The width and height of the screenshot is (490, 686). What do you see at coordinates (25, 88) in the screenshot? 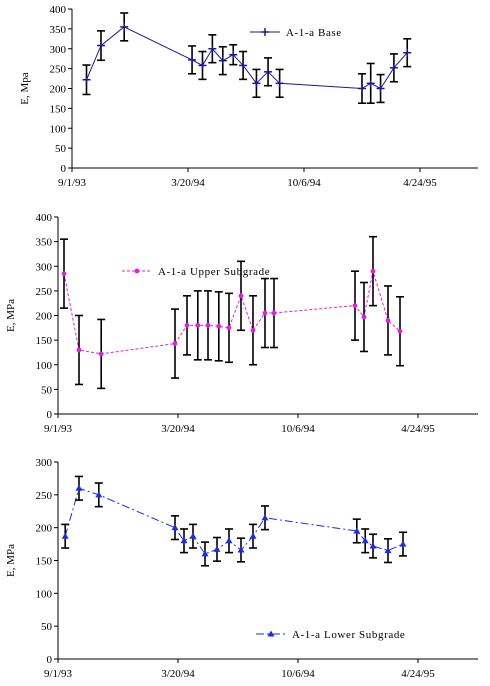
I see `y-axis-label: E, Mpa` at bounding box center [25, 88].